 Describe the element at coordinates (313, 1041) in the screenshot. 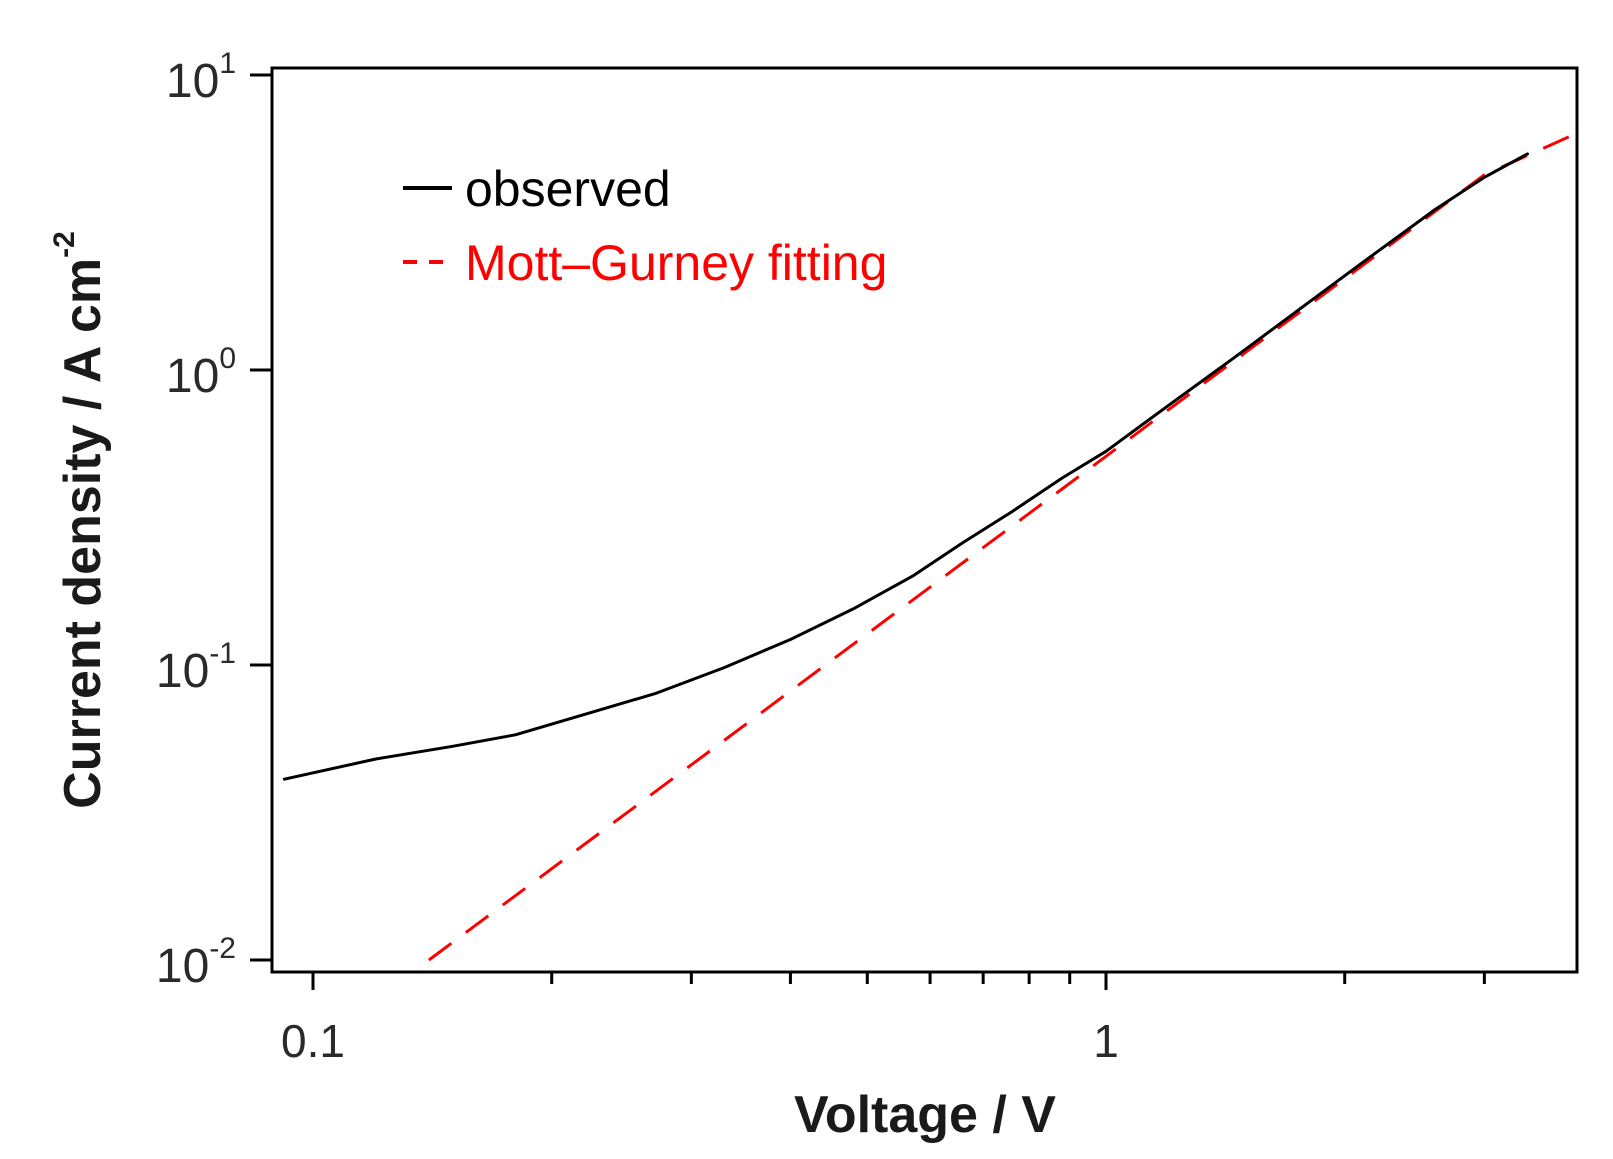

I see `x-tick-label: 0.1` at that location.